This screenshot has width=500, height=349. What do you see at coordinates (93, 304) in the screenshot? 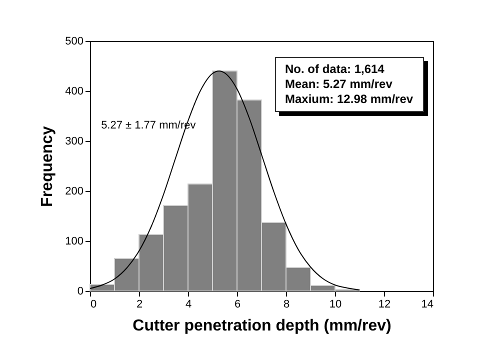
I see `x-tick-label: 0` at bounding box center [93, 304].